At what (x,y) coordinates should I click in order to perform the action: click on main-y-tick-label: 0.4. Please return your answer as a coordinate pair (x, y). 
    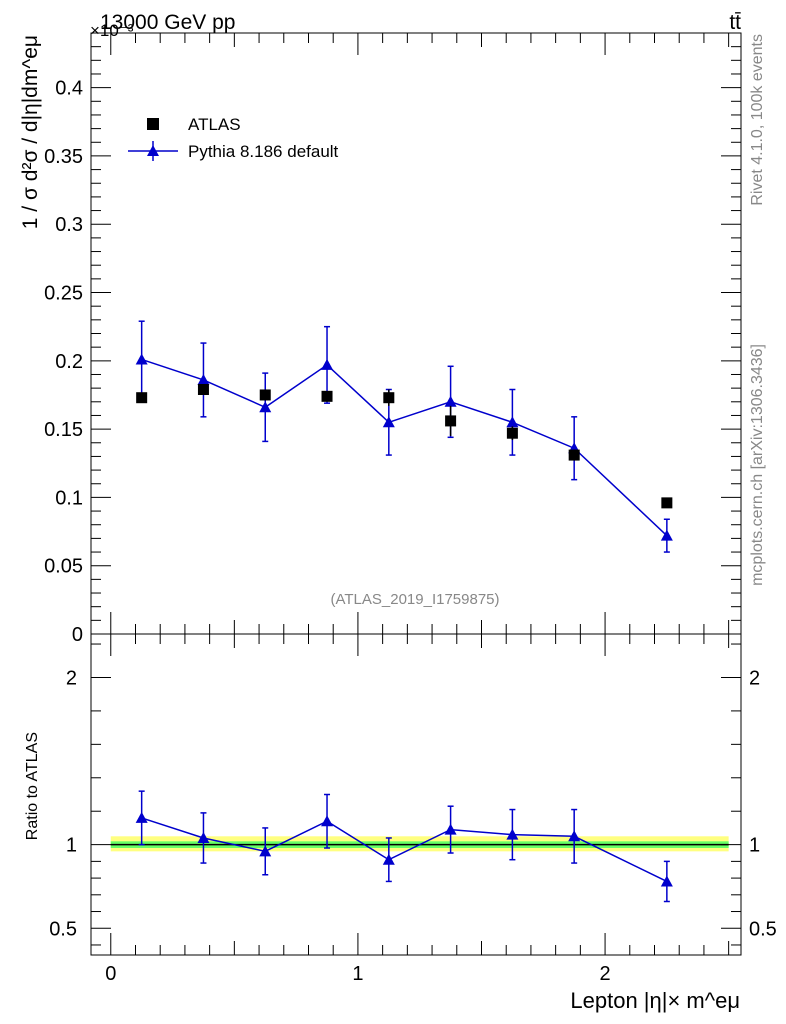
    Looking at the image, I should click on (69, 89).